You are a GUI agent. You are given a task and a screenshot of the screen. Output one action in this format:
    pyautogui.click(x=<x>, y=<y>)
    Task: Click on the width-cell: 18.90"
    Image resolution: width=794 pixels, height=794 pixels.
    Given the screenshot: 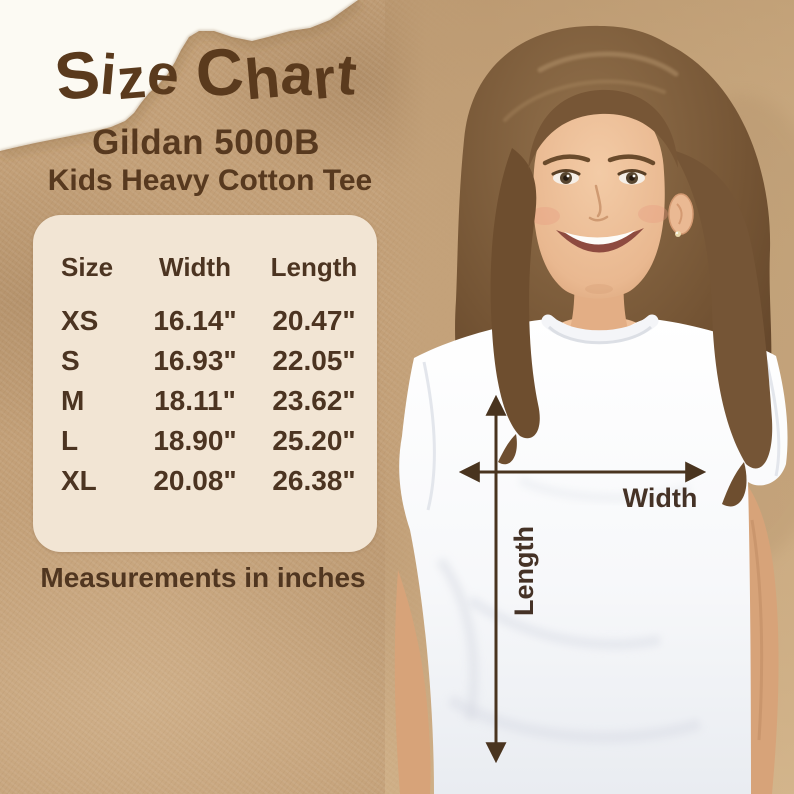 What is the action you would take?
    pyautogui.click(x=195, y=440)
    